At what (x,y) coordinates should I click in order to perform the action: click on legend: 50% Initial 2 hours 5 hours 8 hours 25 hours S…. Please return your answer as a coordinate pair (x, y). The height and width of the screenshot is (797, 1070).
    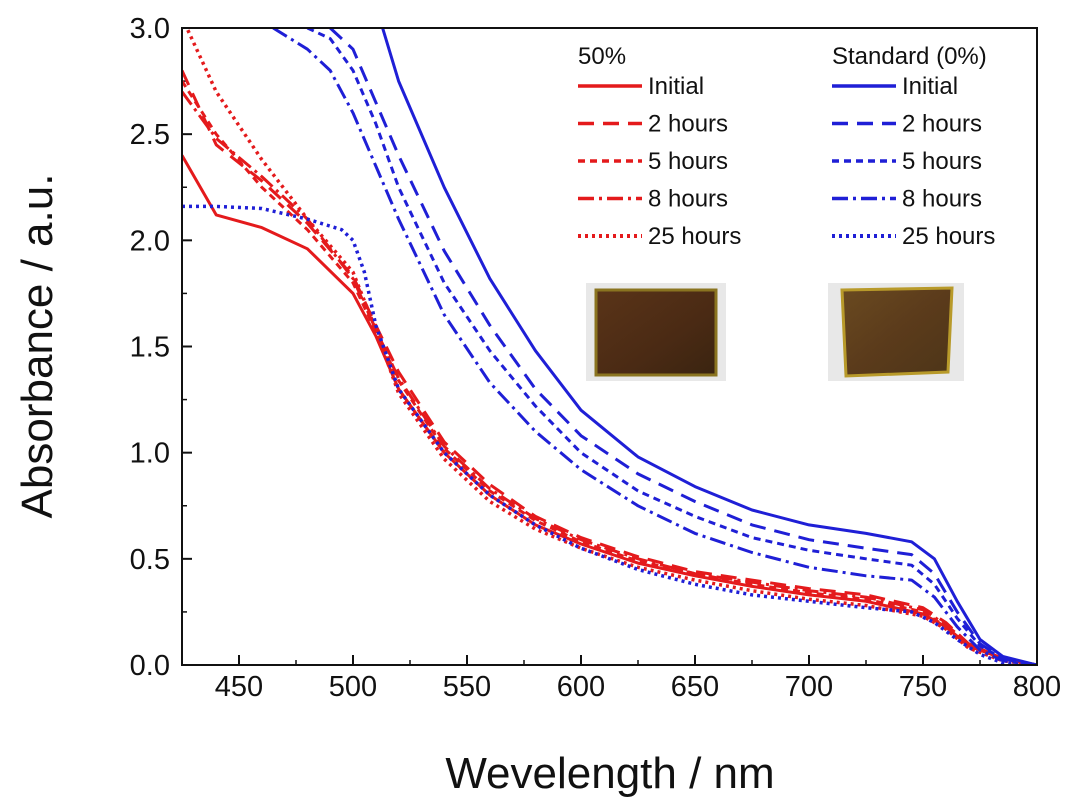
    Looking at the image, I should click on (786, 146).